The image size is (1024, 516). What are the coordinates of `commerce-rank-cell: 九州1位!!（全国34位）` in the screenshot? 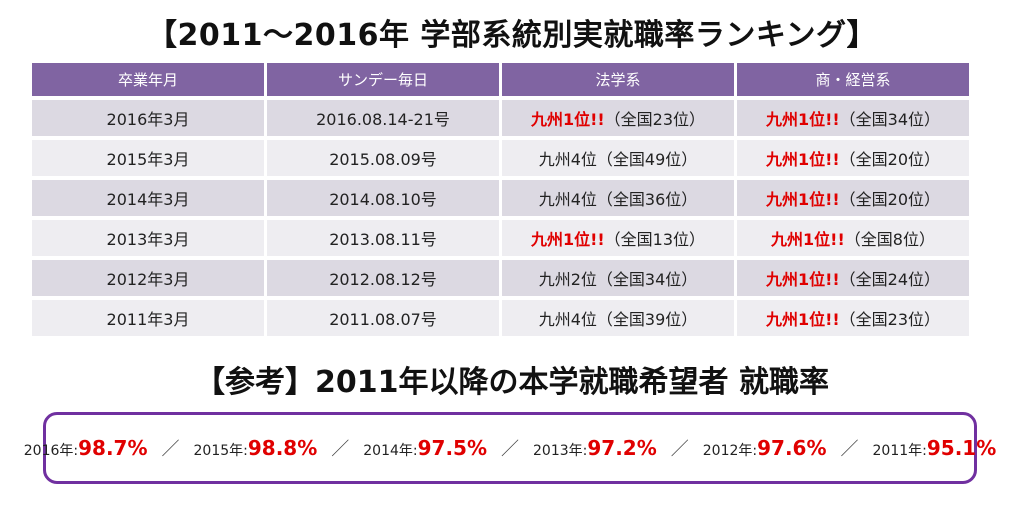 It's located at (853, 118).